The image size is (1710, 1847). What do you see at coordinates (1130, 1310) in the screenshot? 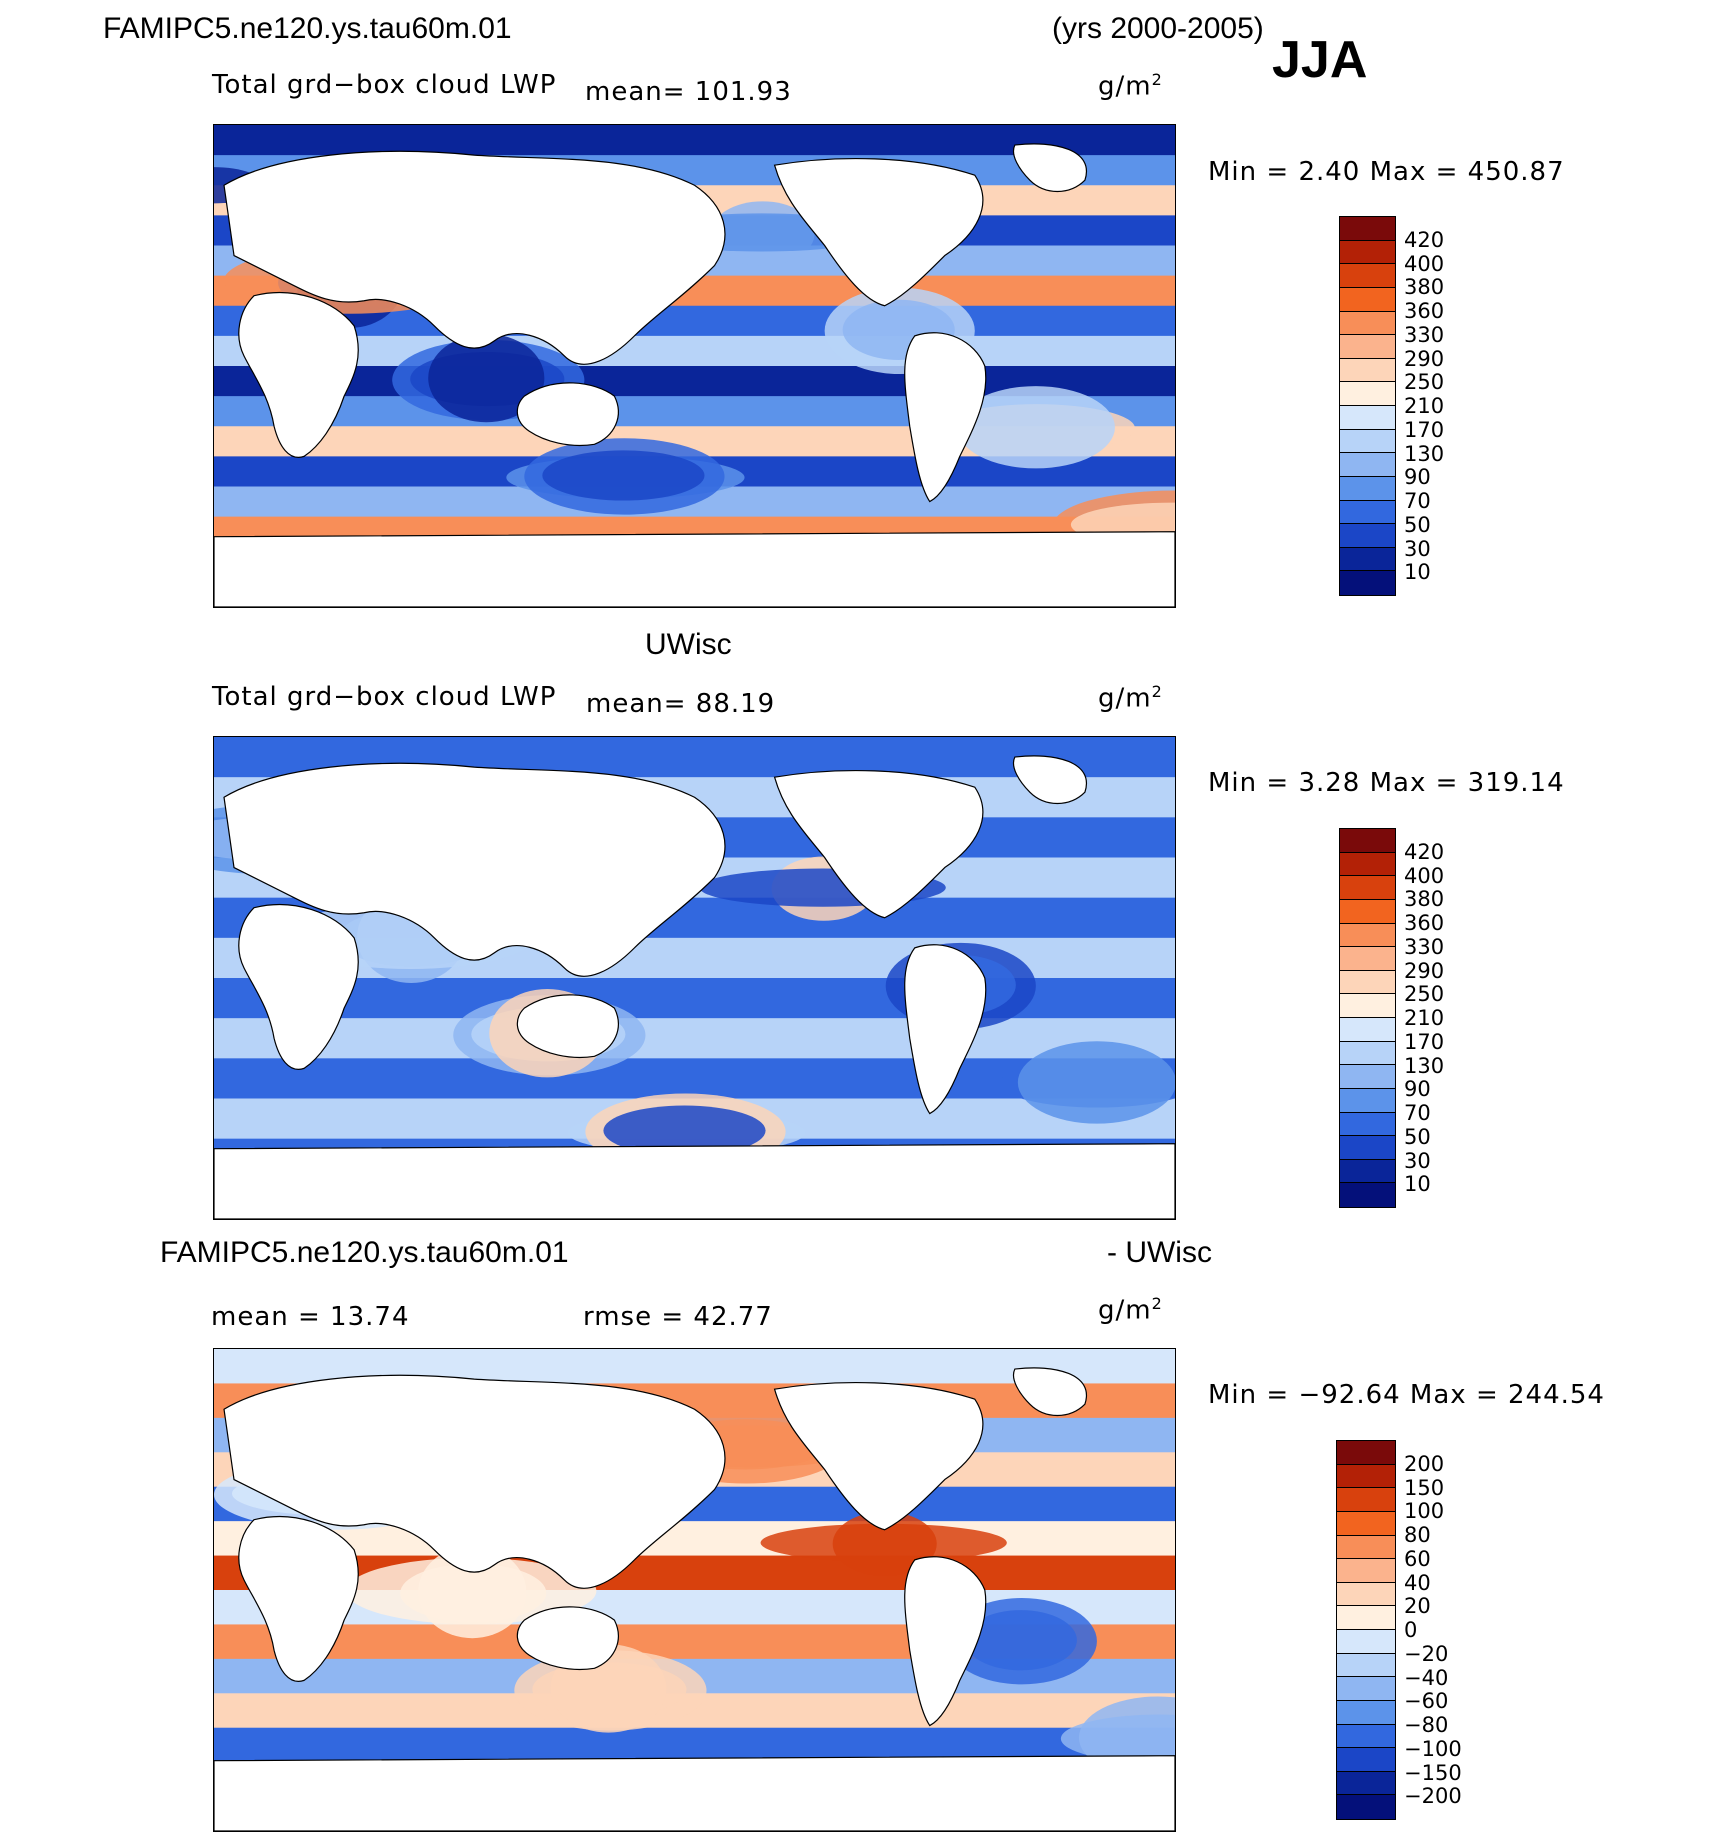
I see `panel3-unit-label: g/m2` at bounding box center [1130, 1310].